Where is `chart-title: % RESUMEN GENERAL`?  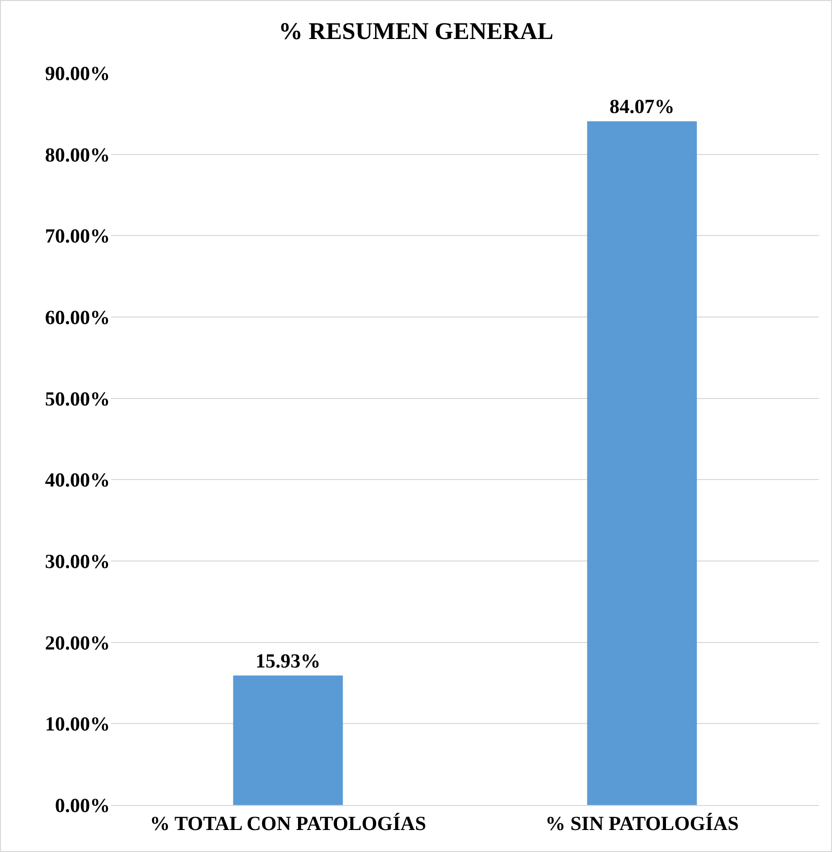
chart-title: % RESUMEN GENERAL is located at coordinates (416, 32).